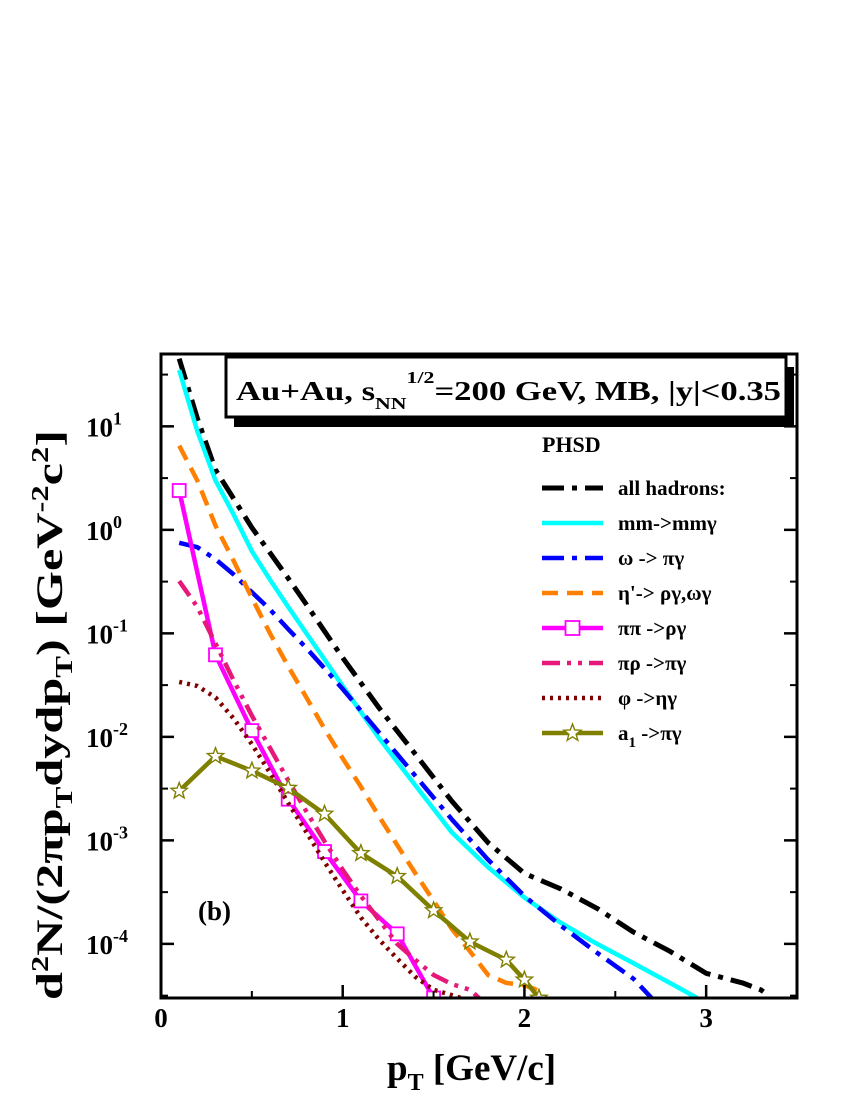 Image resolution: width=850 pixels, height=1100 pixels. I want to click on y-label-sub2: T, so click(65, 667).